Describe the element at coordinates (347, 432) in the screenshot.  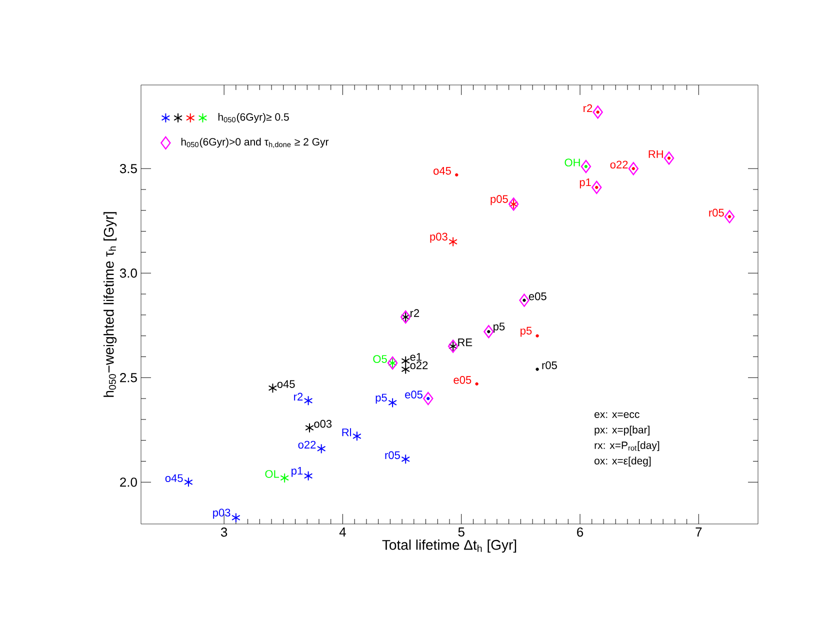
I see `annotation: Rl` at that location.